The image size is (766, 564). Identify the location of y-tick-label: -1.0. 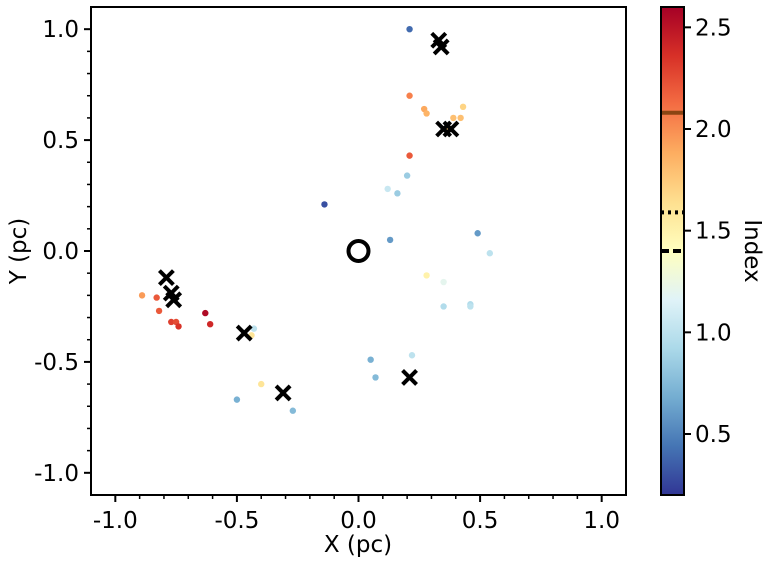
(56, 474).